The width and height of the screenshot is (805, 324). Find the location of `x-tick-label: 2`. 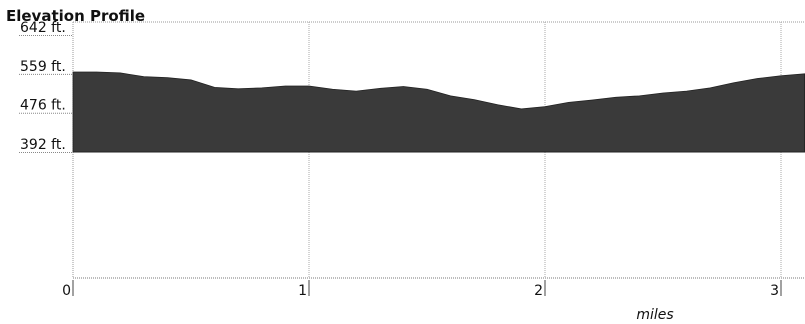

x-tick-label: 2 is located at coordinates (538, 291).